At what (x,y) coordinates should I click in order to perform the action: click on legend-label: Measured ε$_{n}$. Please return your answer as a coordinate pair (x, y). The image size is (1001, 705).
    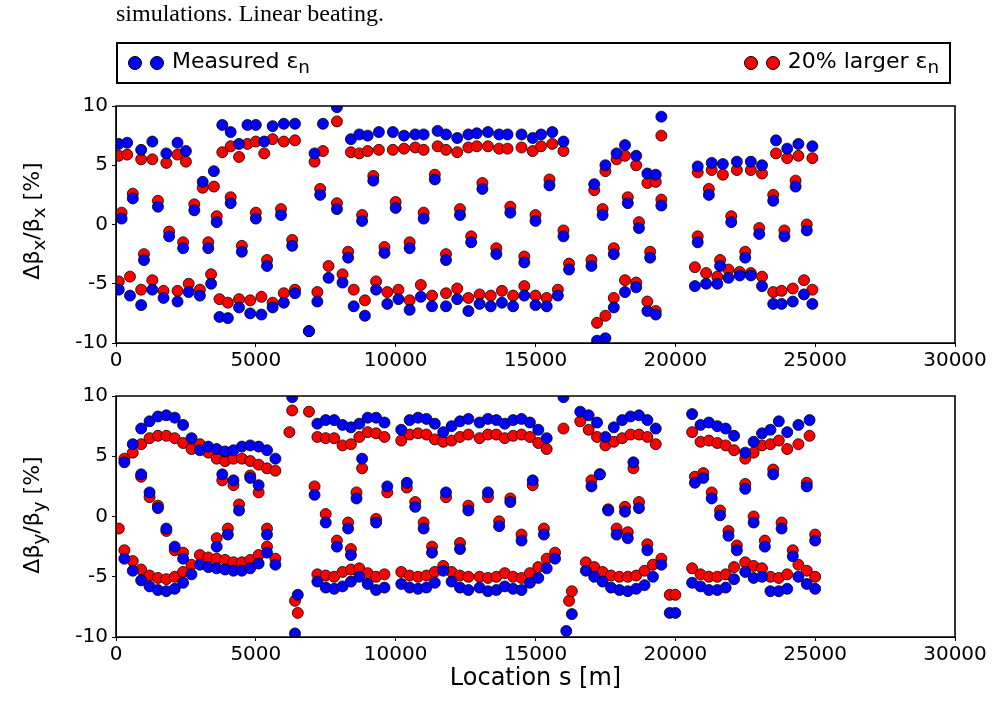
    Looking at the image, I should click on (241, 63).